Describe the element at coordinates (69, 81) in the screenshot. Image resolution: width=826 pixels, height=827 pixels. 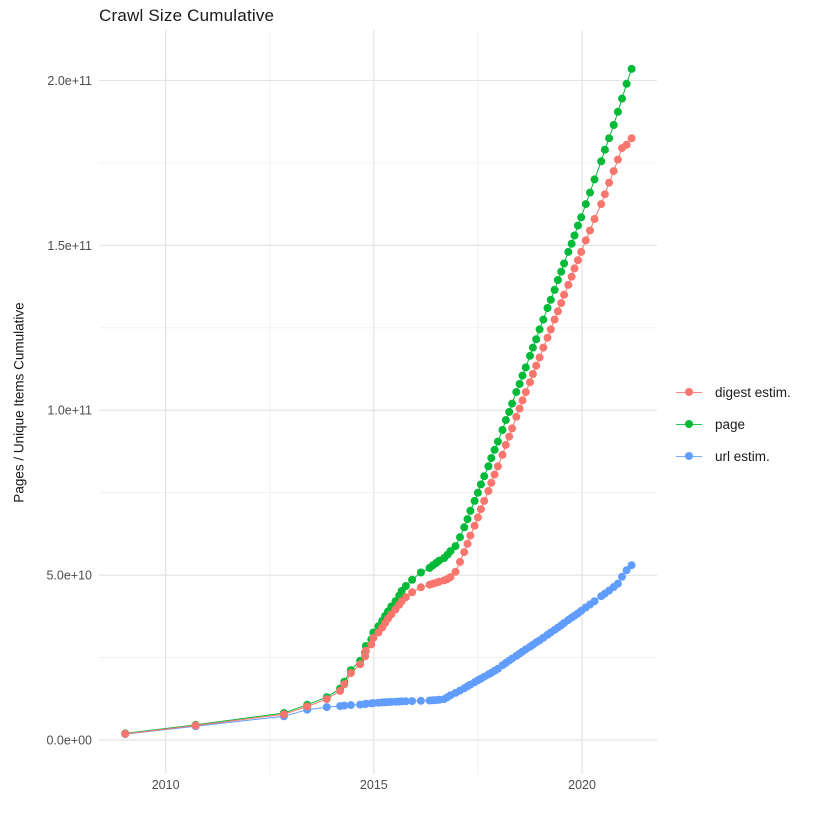
I see `y-tick-label: 2.0e+11` at that location.